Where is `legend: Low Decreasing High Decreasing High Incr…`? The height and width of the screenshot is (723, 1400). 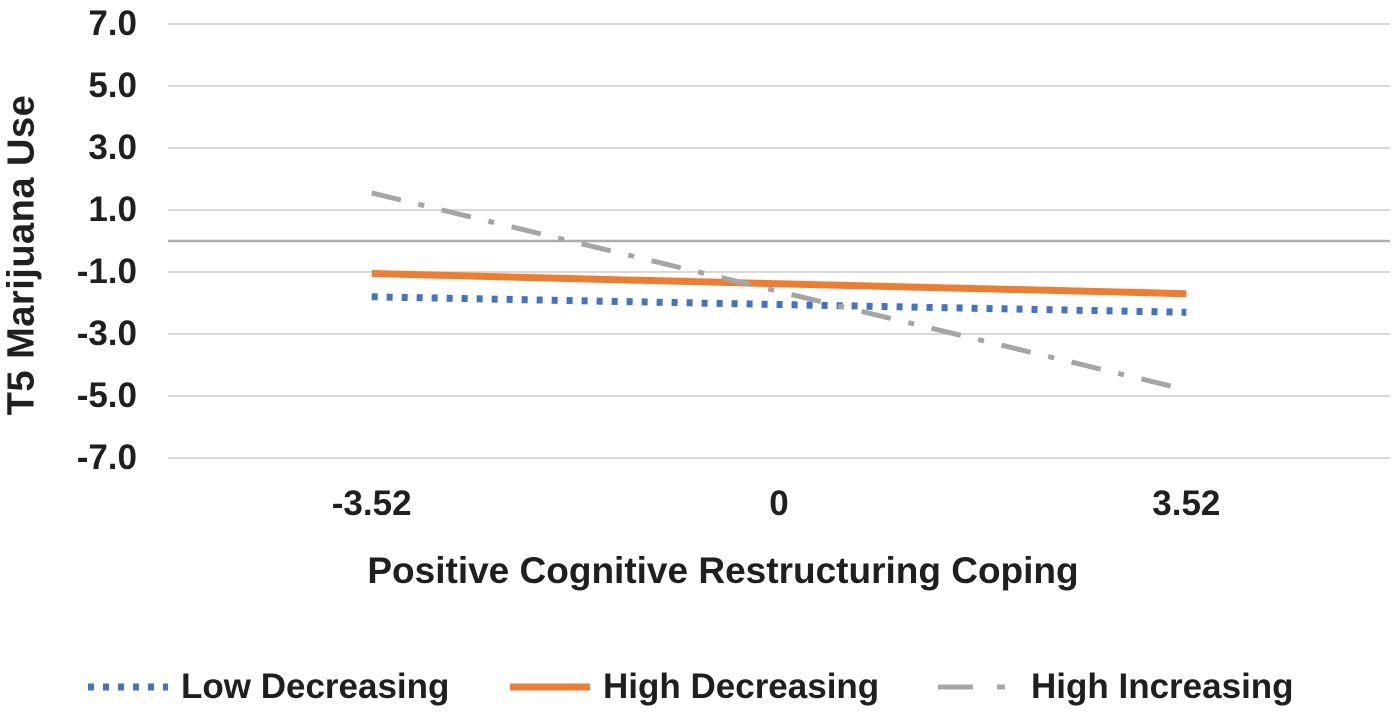
legend: Low Decreasing High Decreasing High Incr… is located at coordinates (700, 687).